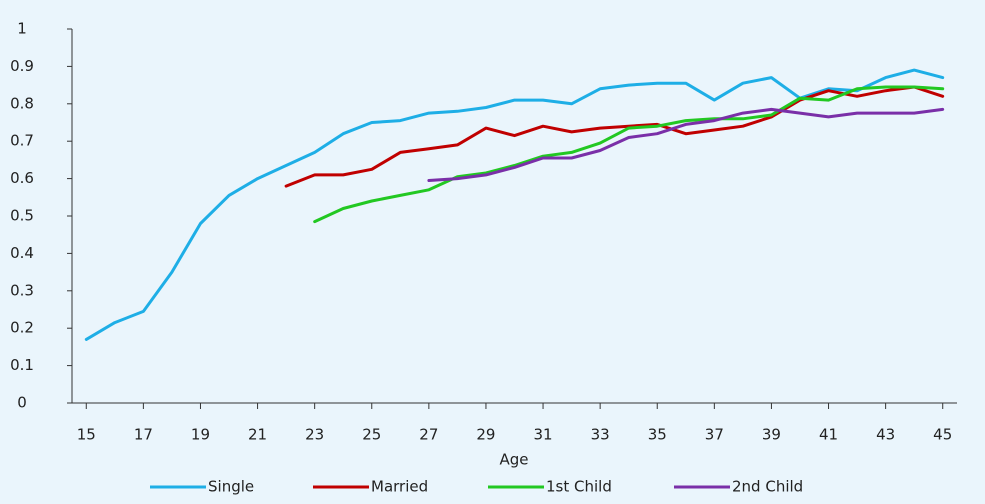 This screenshot has width=985, height=504. I want to click on y-tick-label: 0.6, so click(22, 178).